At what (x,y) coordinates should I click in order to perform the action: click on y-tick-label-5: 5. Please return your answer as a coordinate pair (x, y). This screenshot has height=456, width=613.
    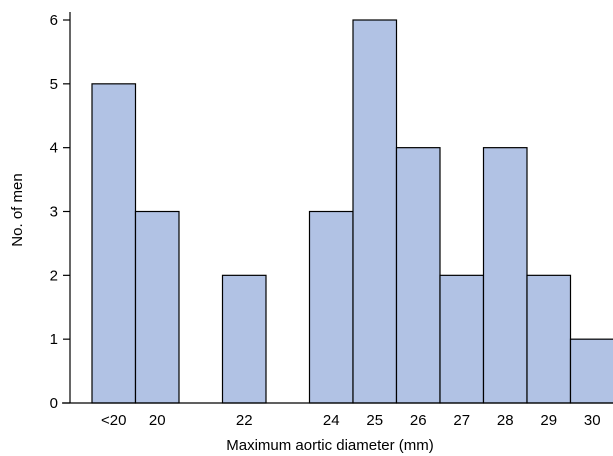
    Looking at the image, I should click on (54, 84).